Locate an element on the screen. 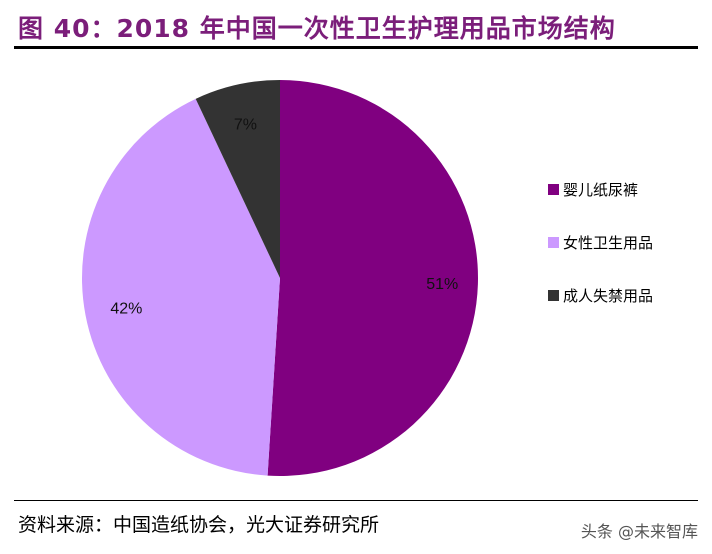 This screenshot has width=712, height=554. source-note: 资料来源：中国造纸协会，光大证券研究所 is located at coordinates (199, 525).